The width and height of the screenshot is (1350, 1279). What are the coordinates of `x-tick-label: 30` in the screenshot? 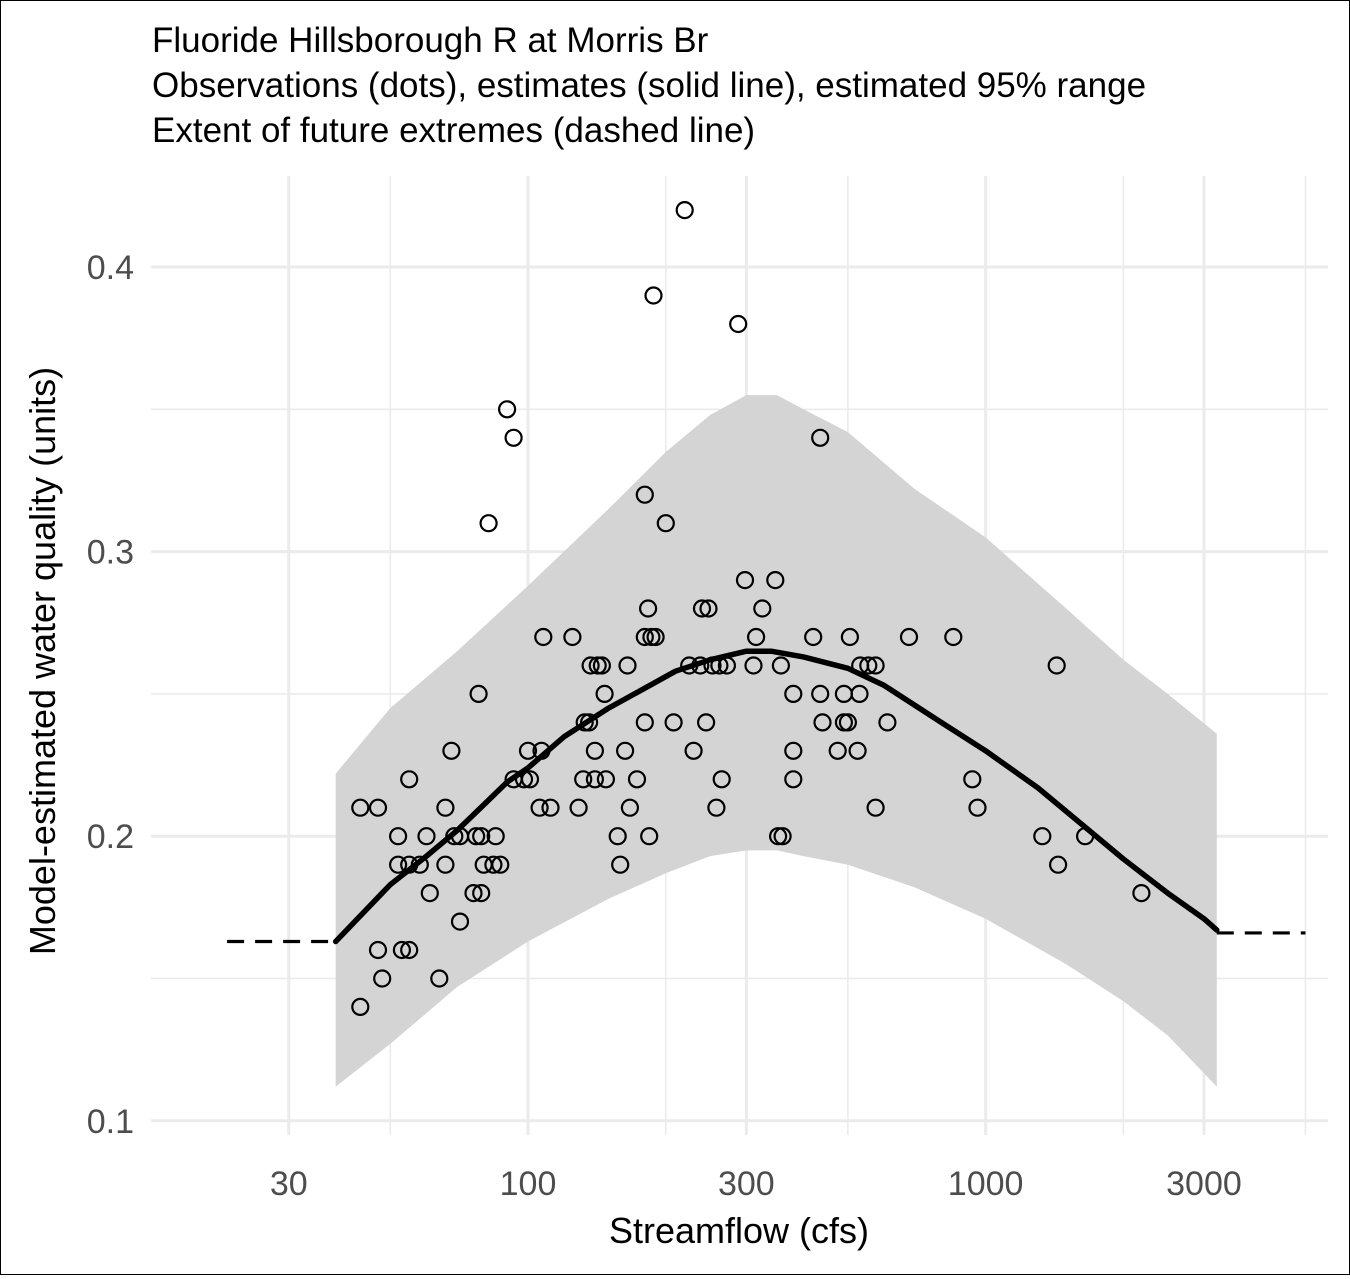 It's located at (289, 1184).